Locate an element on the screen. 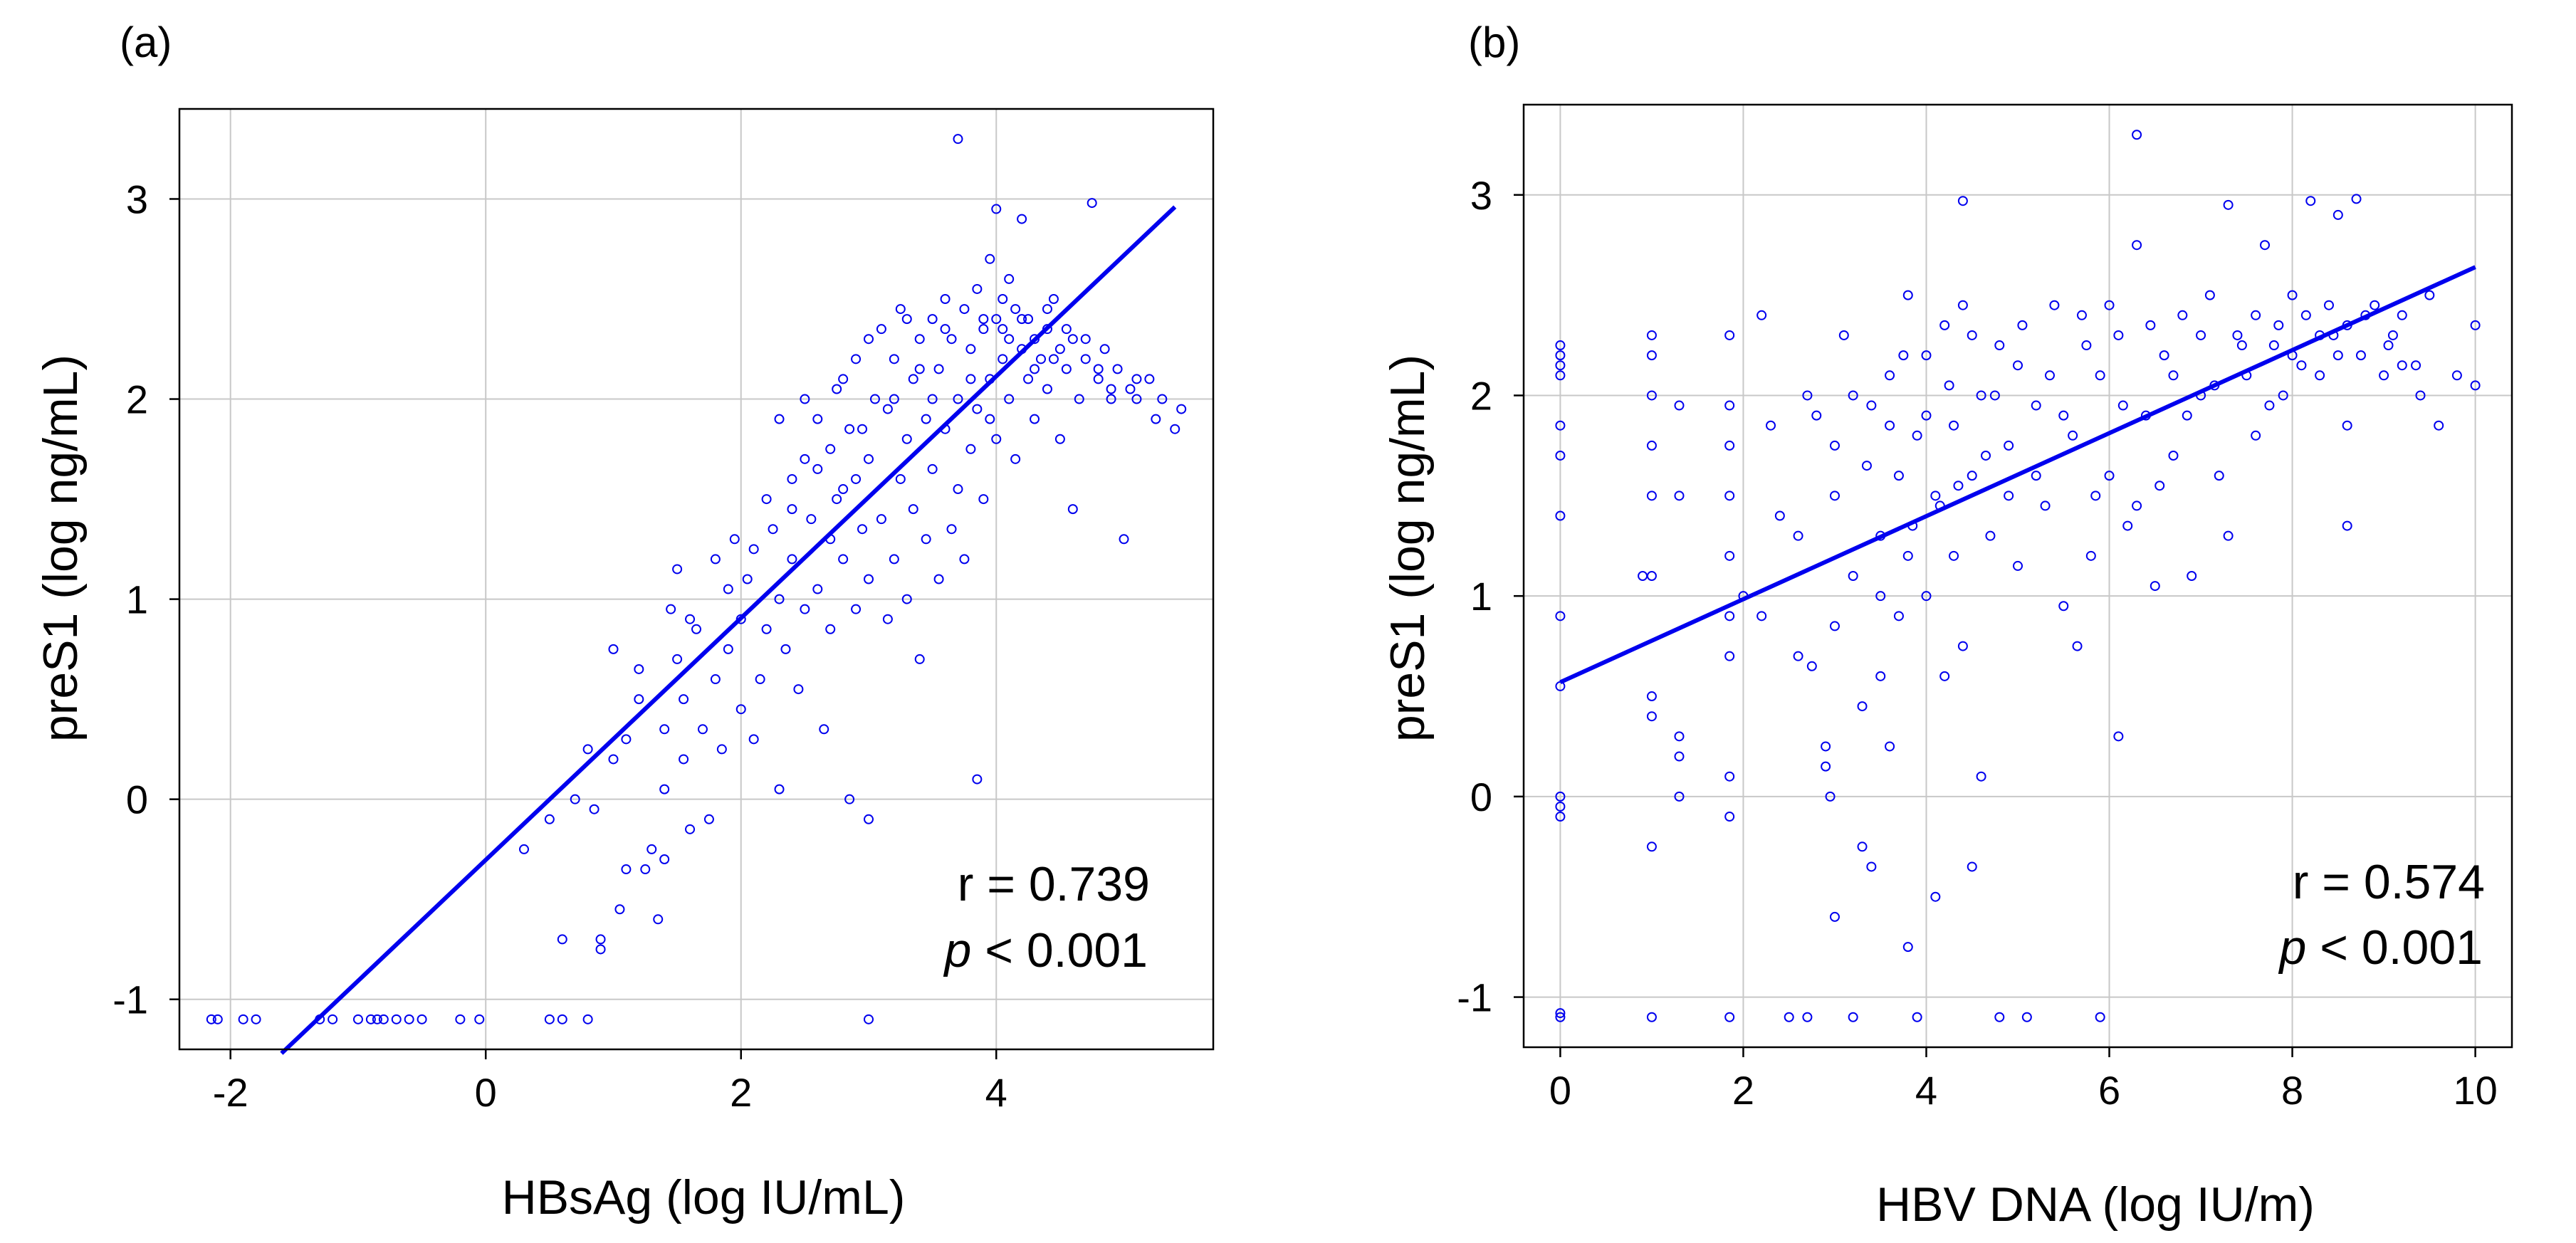 This screenshot has width=2576, height=1243. panel-a-stat-r: r = 0.739 is located at coordinates (1054, 884).